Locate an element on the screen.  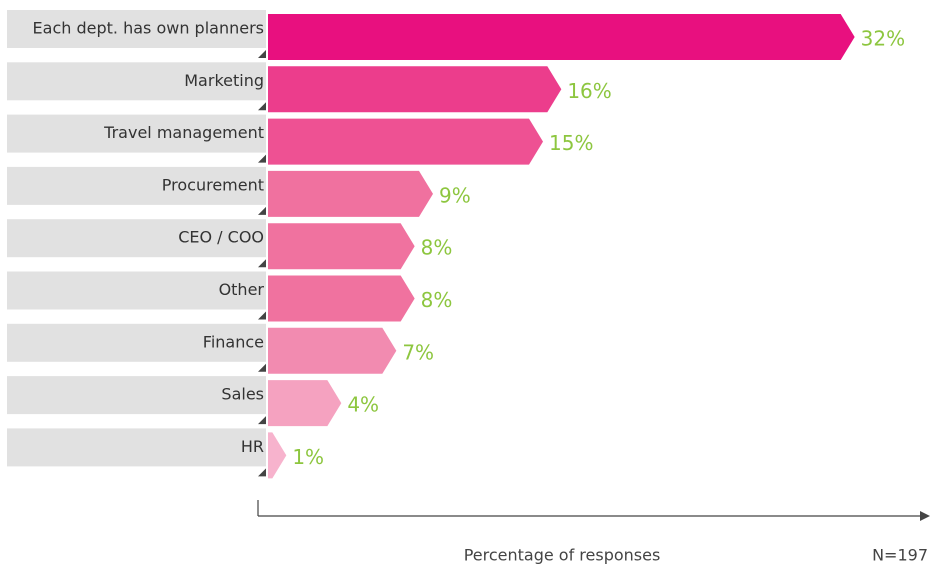
y-tick-label: CEO / COO is located at coordinates (221, 237).